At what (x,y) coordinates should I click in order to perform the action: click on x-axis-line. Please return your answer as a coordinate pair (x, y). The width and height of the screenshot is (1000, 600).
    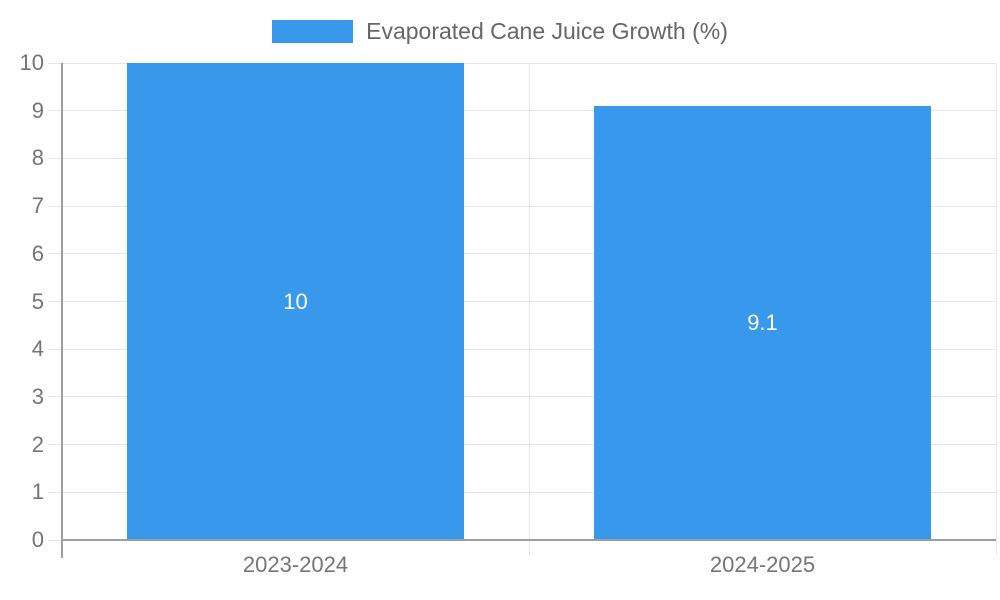
    Looking at the image, I should click on (529, 540).